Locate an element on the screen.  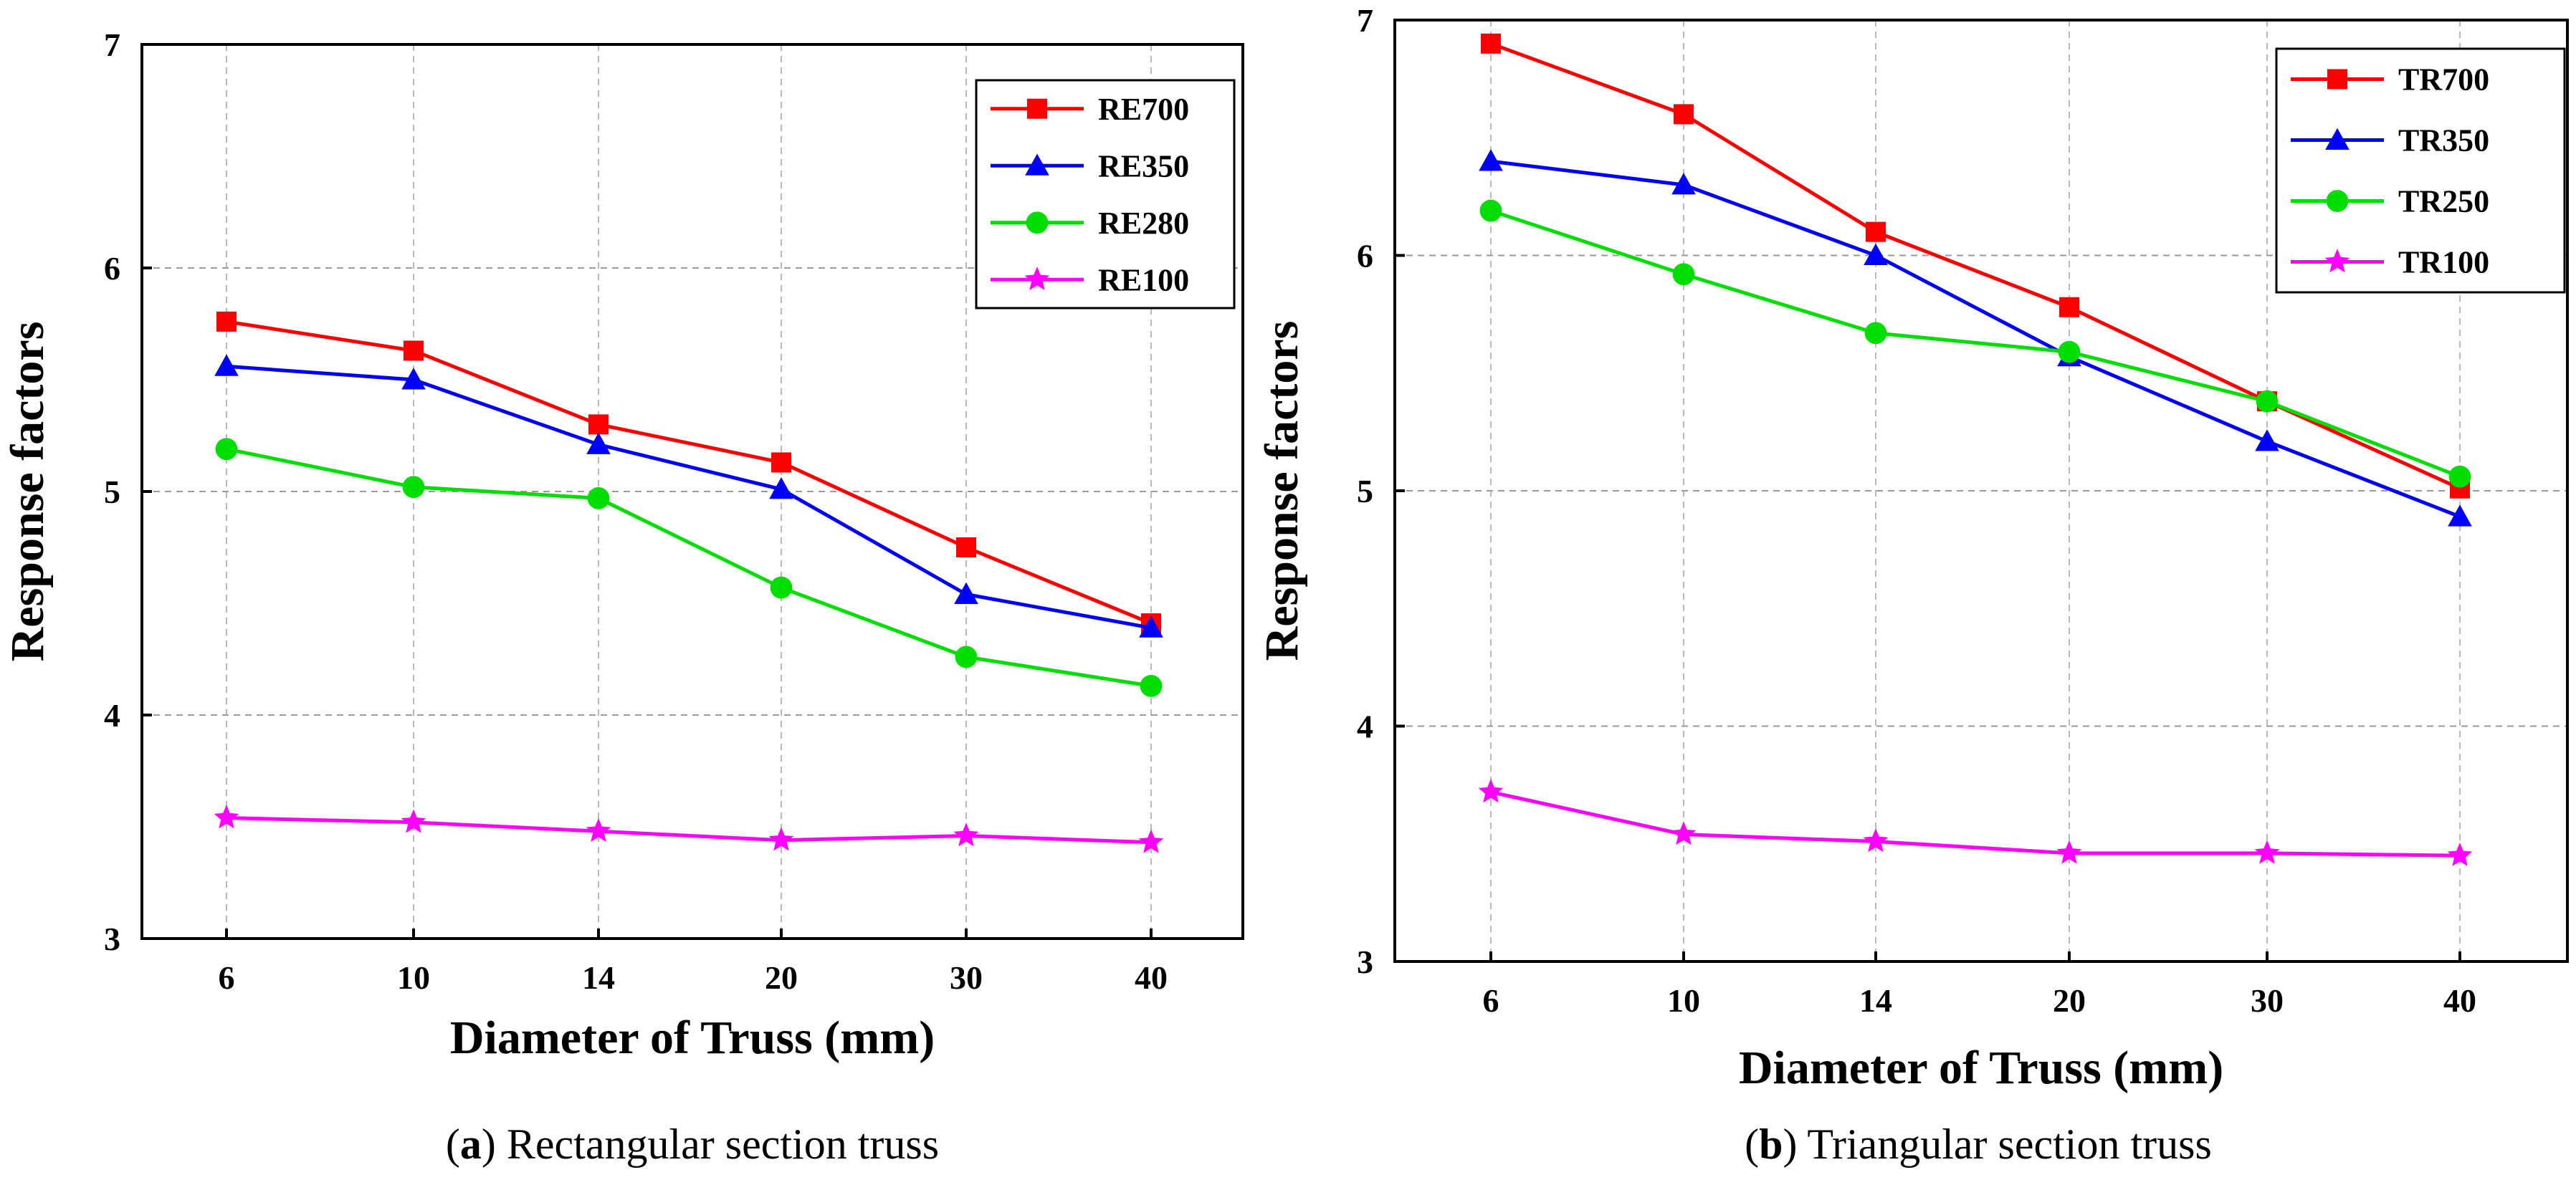
series-tr250 is located at coordinates (1975, 343).